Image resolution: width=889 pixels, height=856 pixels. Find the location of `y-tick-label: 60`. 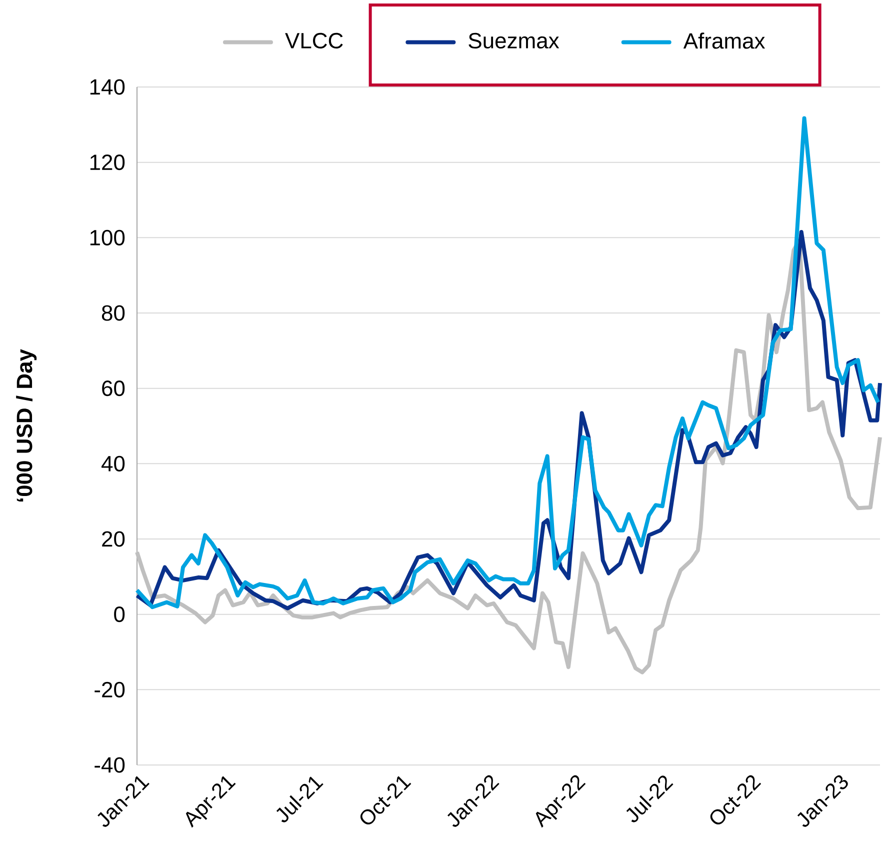

y-tick-label: 60 is located at coordinates (113, 388).